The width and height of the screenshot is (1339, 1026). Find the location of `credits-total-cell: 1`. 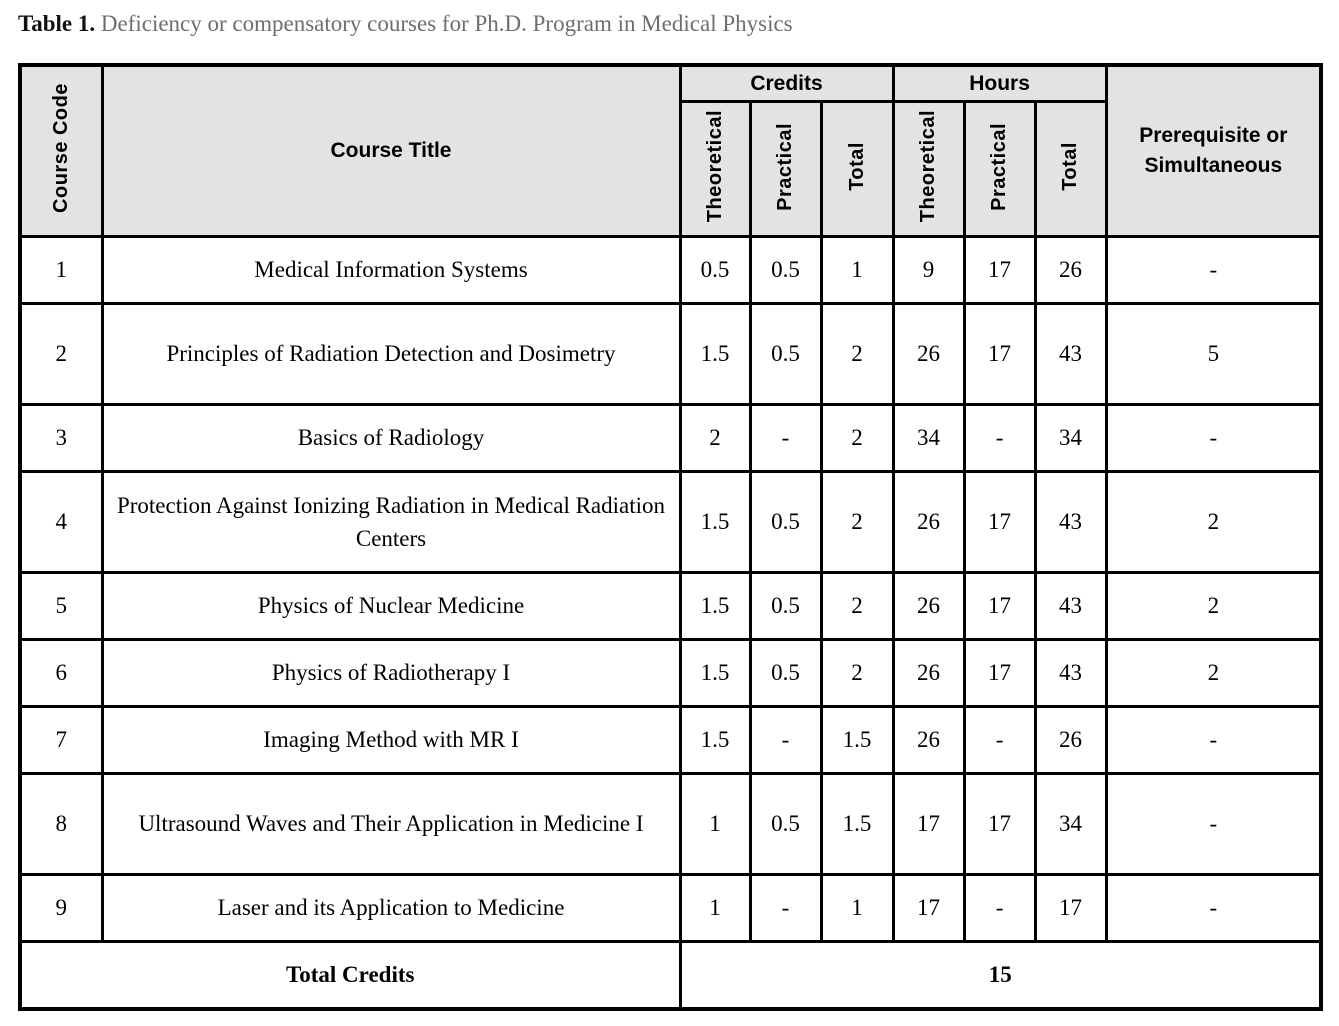

credits-total-cell: 1 is located at coordinates (857, 908).